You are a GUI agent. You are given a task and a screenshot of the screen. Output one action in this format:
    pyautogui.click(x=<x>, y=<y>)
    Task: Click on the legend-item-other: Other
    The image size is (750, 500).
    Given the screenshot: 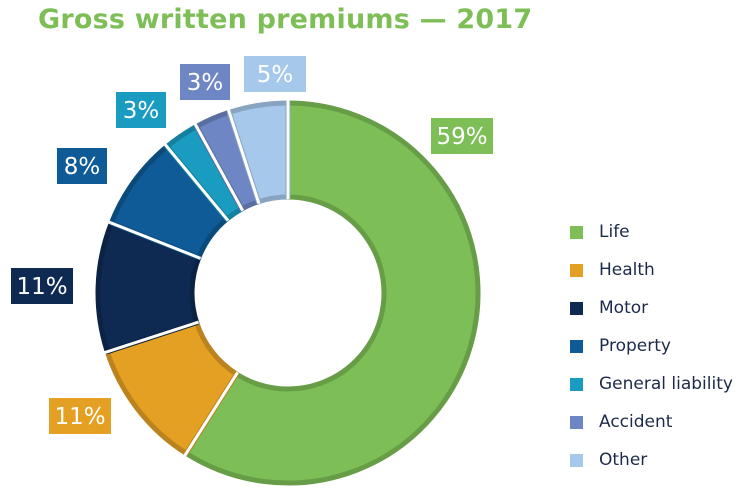 What is the action you would take?
    pyautogui.click(x=608, y=460)
    